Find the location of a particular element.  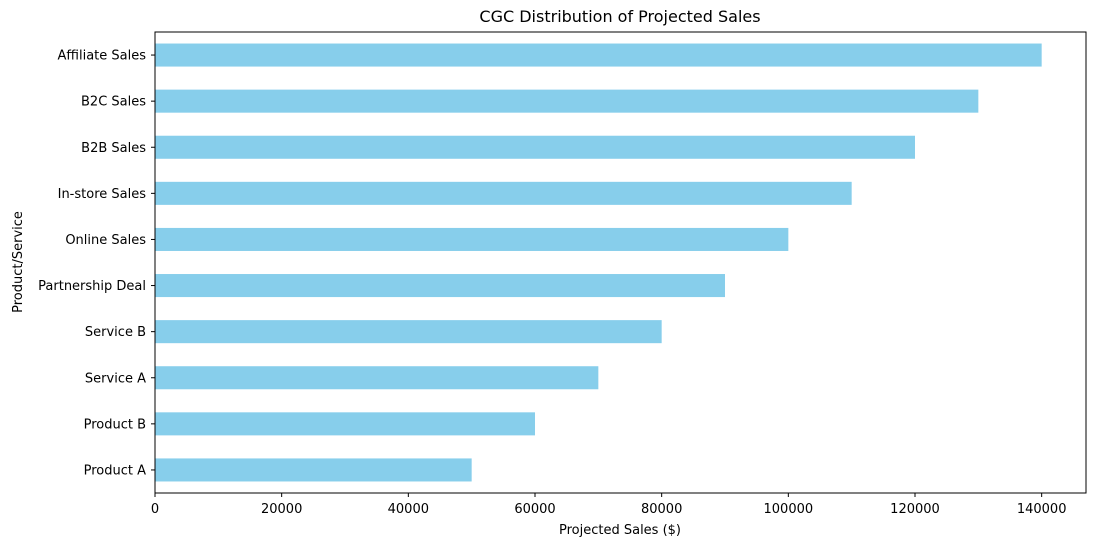

y-tick-label: Online Sales is located at coordinates (105, 240).